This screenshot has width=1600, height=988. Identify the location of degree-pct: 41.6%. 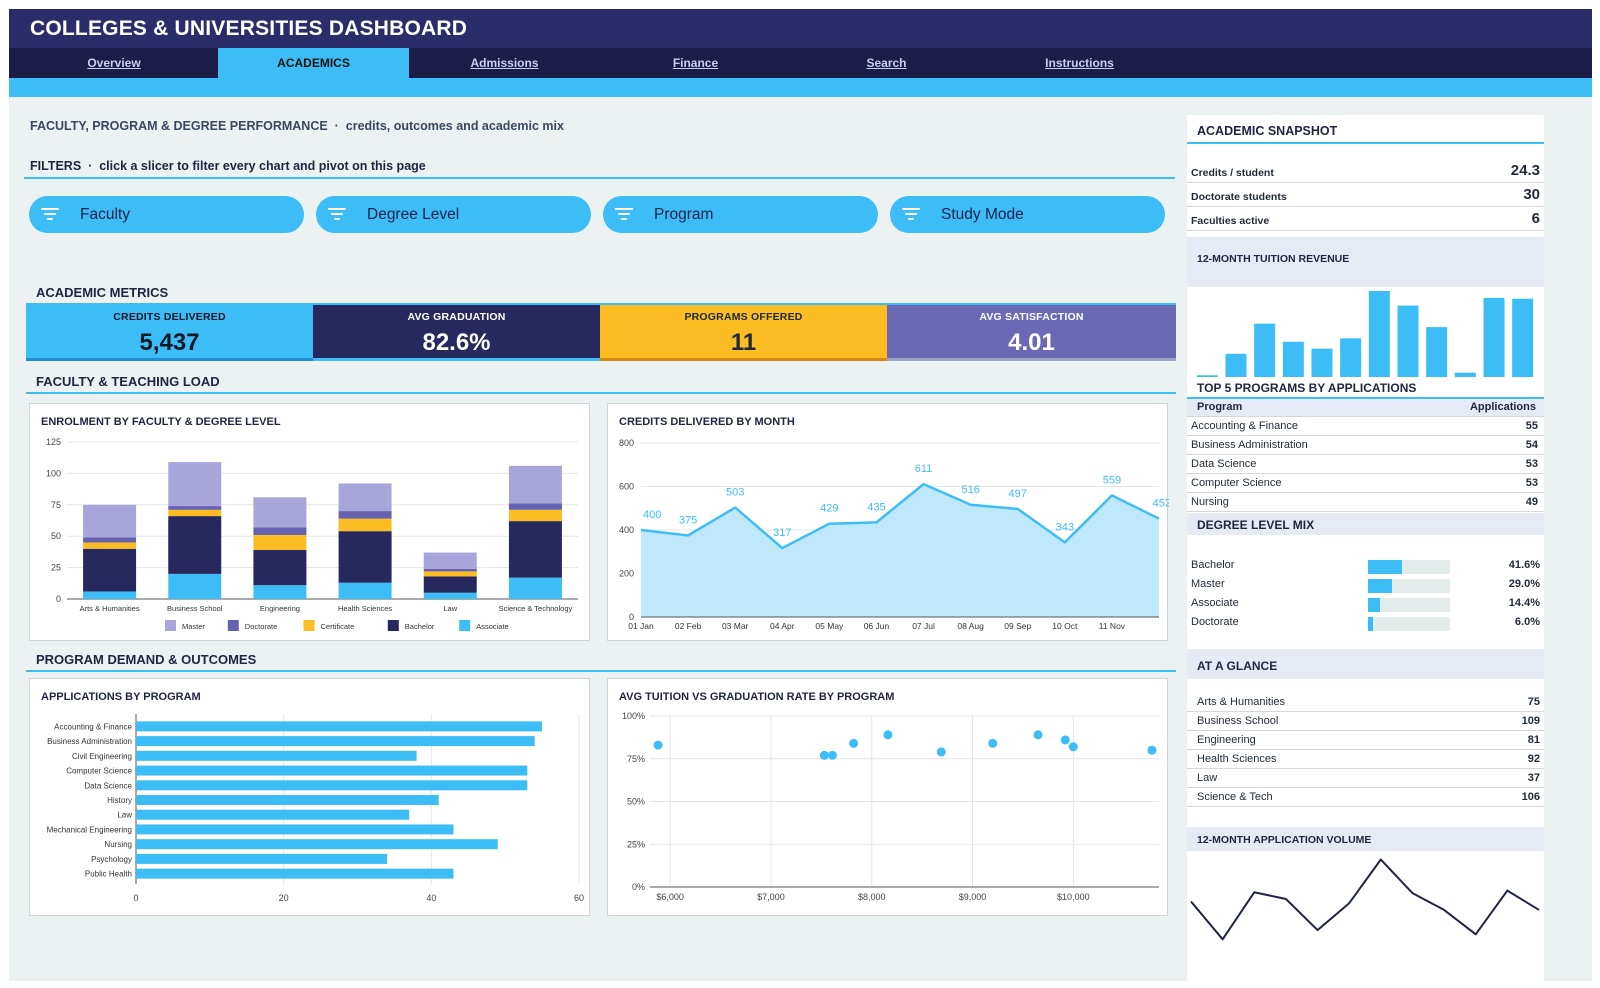
(1524, 565).